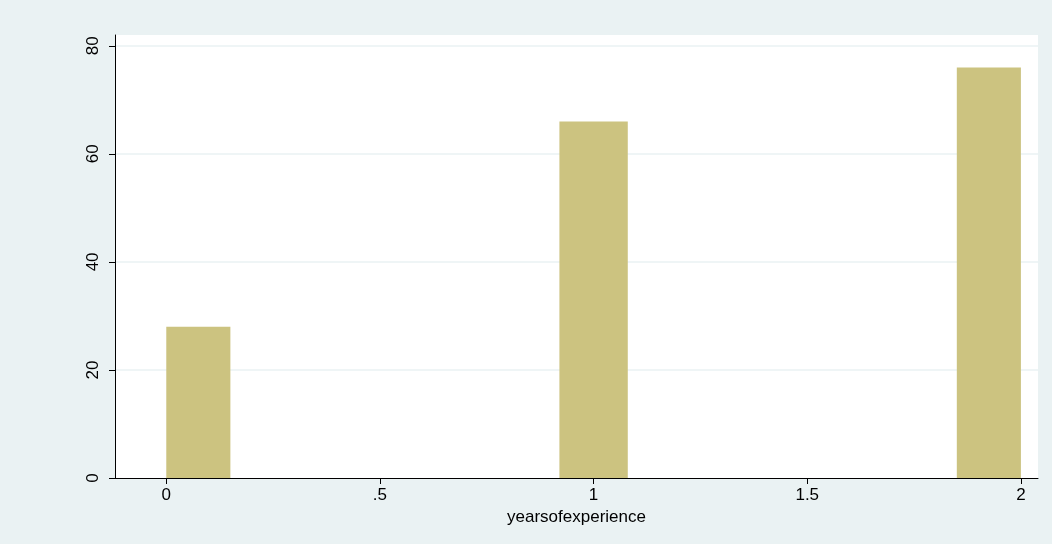  What do you see at coordinates (92, 370) in the screenshot?
I see `y-tick-label: 20` at bounding box center [92, 370].